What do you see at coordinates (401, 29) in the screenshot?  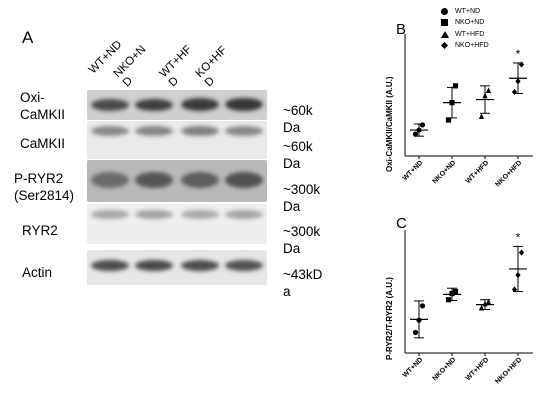 I see `panel-b-letter: B` at bounding box center [401, 29].